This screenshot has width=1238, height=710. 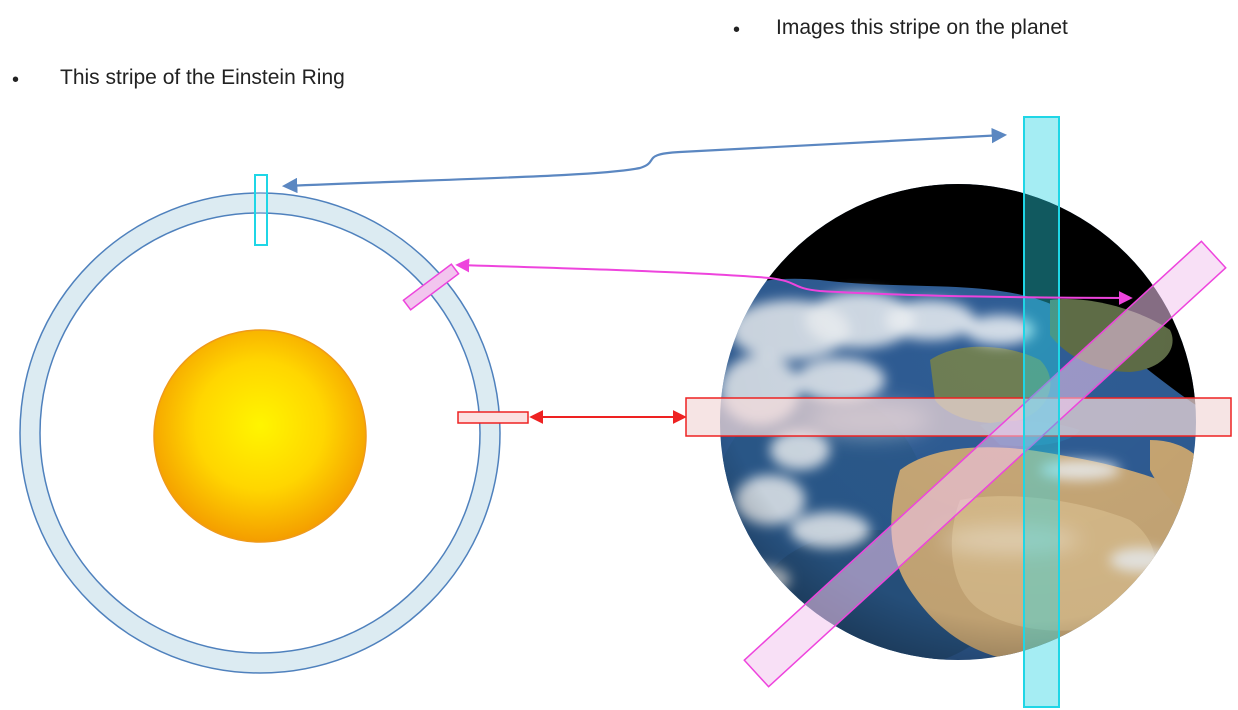 What do you see at coordinates (644, 160) in the screenshot?
I see `blue-arrow` at bounding box center [644, 160].